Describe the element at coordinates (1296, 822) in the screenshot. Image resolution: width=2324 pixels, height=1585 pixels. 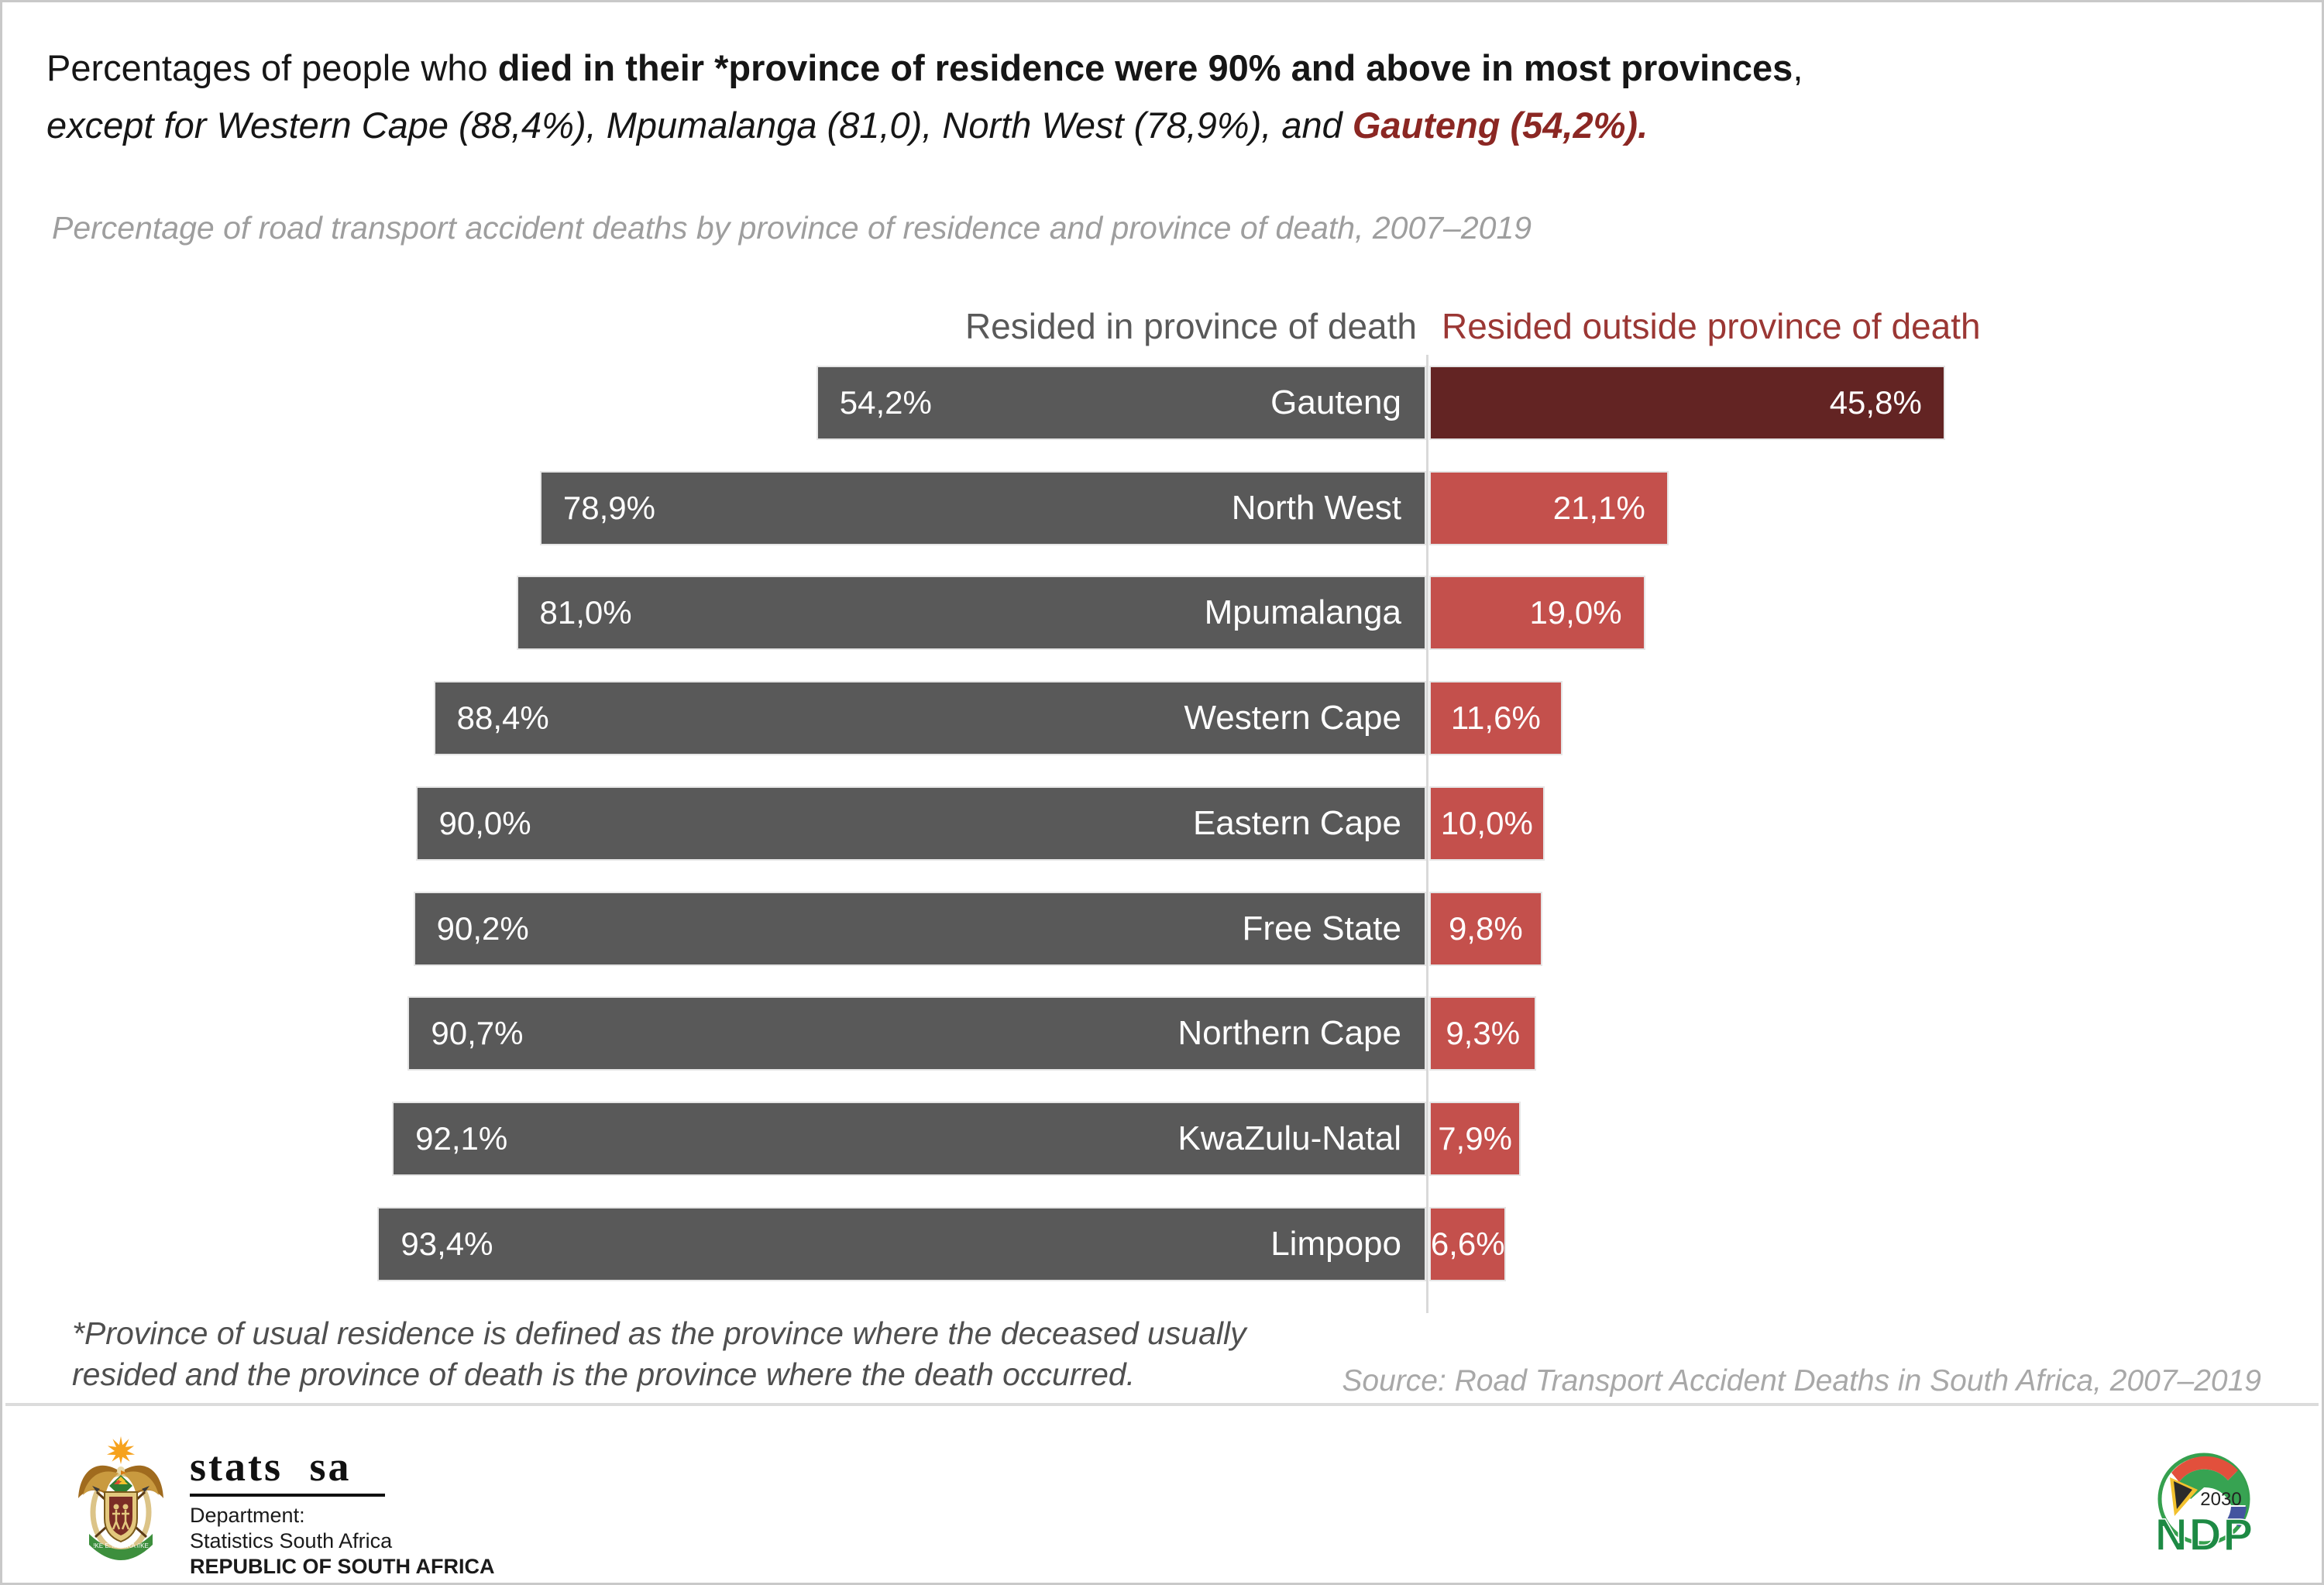
I see `province-label: Eastern Cape` at that location.